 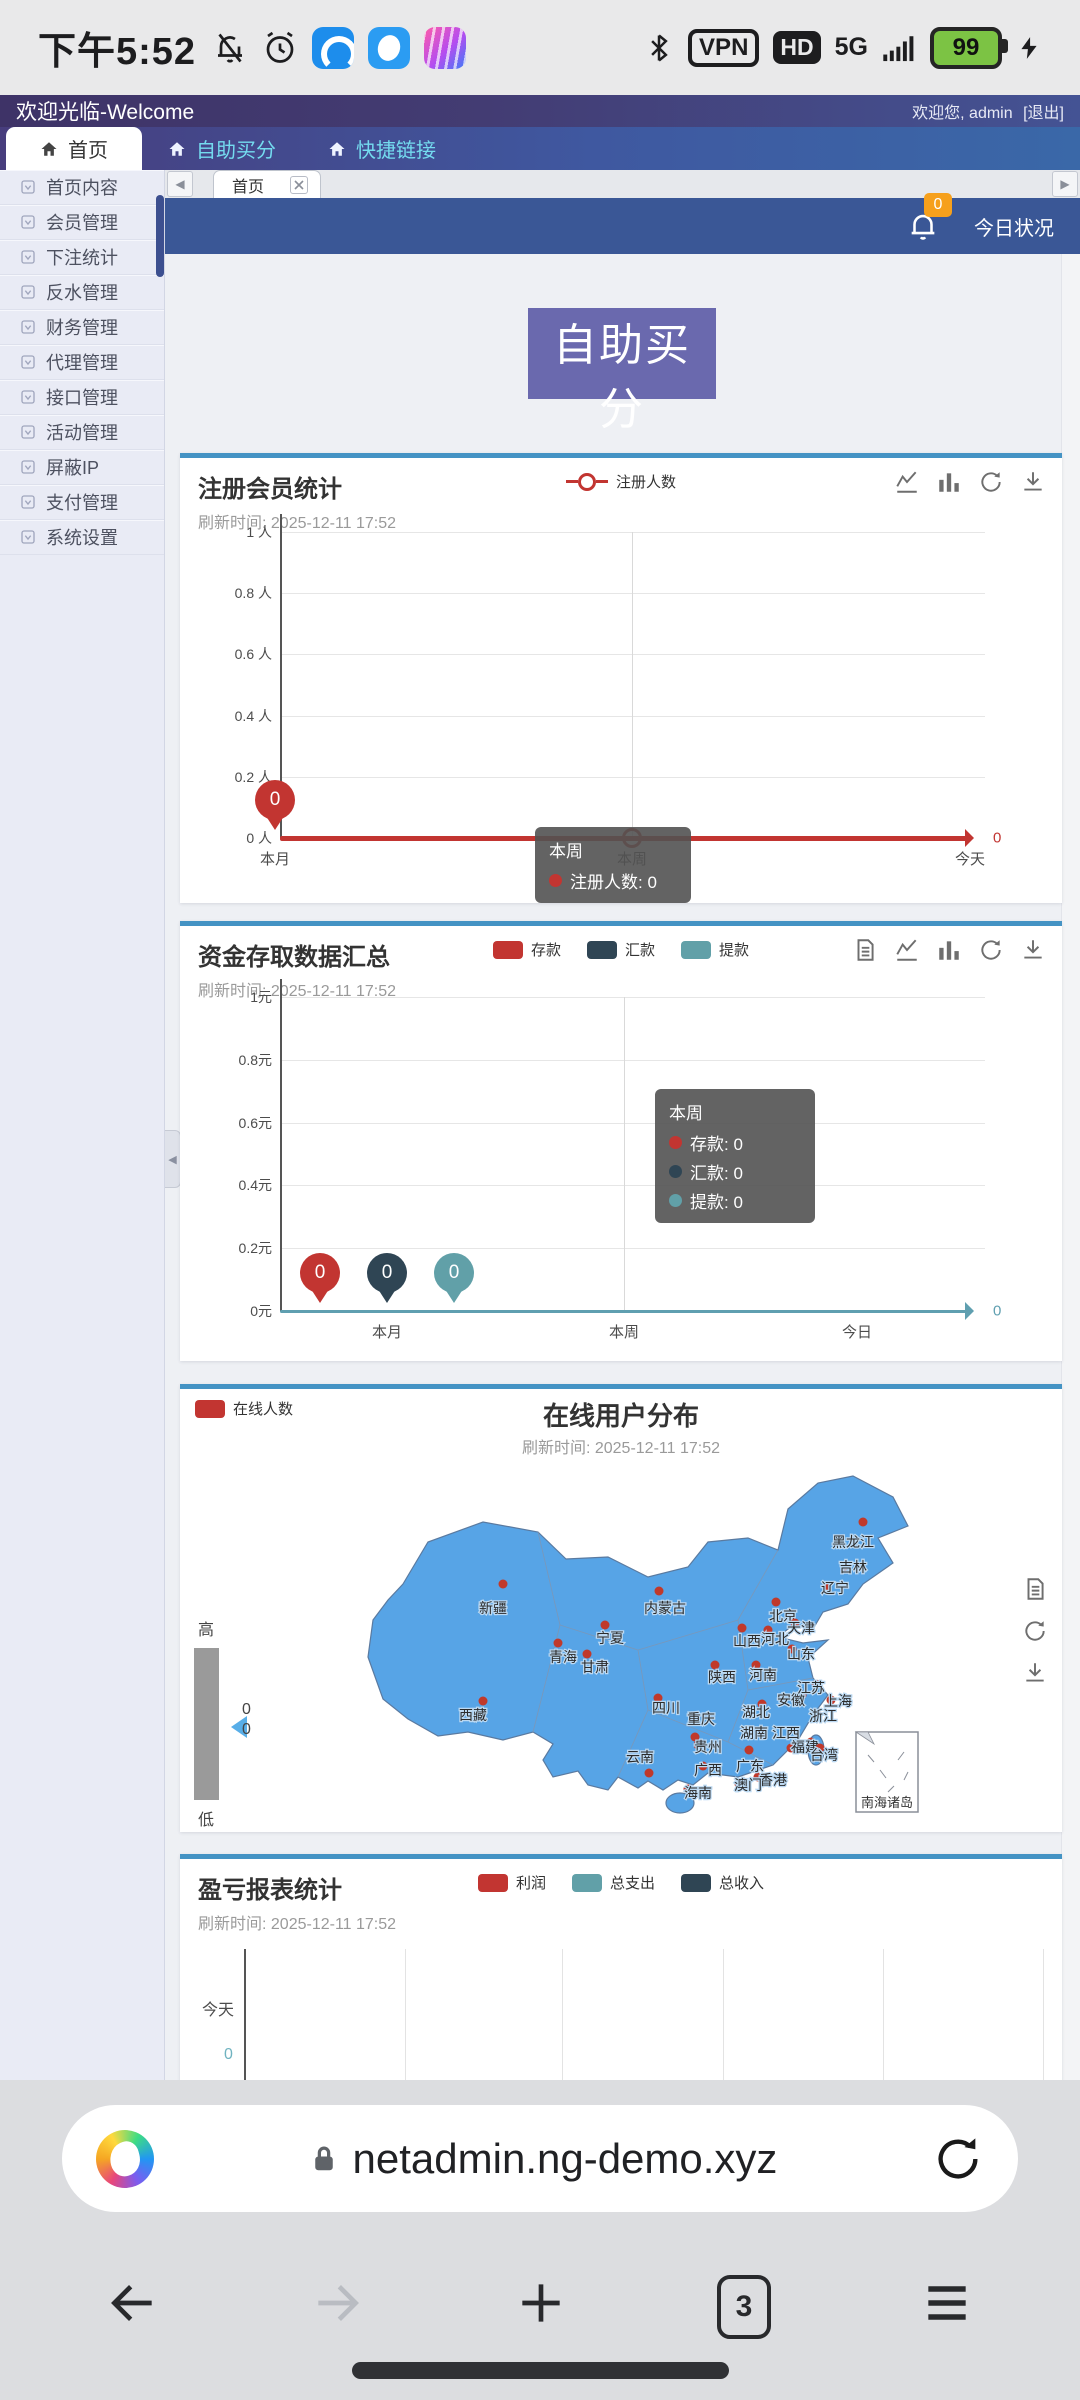 What do you see at coordinates (280, 48) in the screenshot?
I see `alarm-icon` at bounding box center [280, 48].